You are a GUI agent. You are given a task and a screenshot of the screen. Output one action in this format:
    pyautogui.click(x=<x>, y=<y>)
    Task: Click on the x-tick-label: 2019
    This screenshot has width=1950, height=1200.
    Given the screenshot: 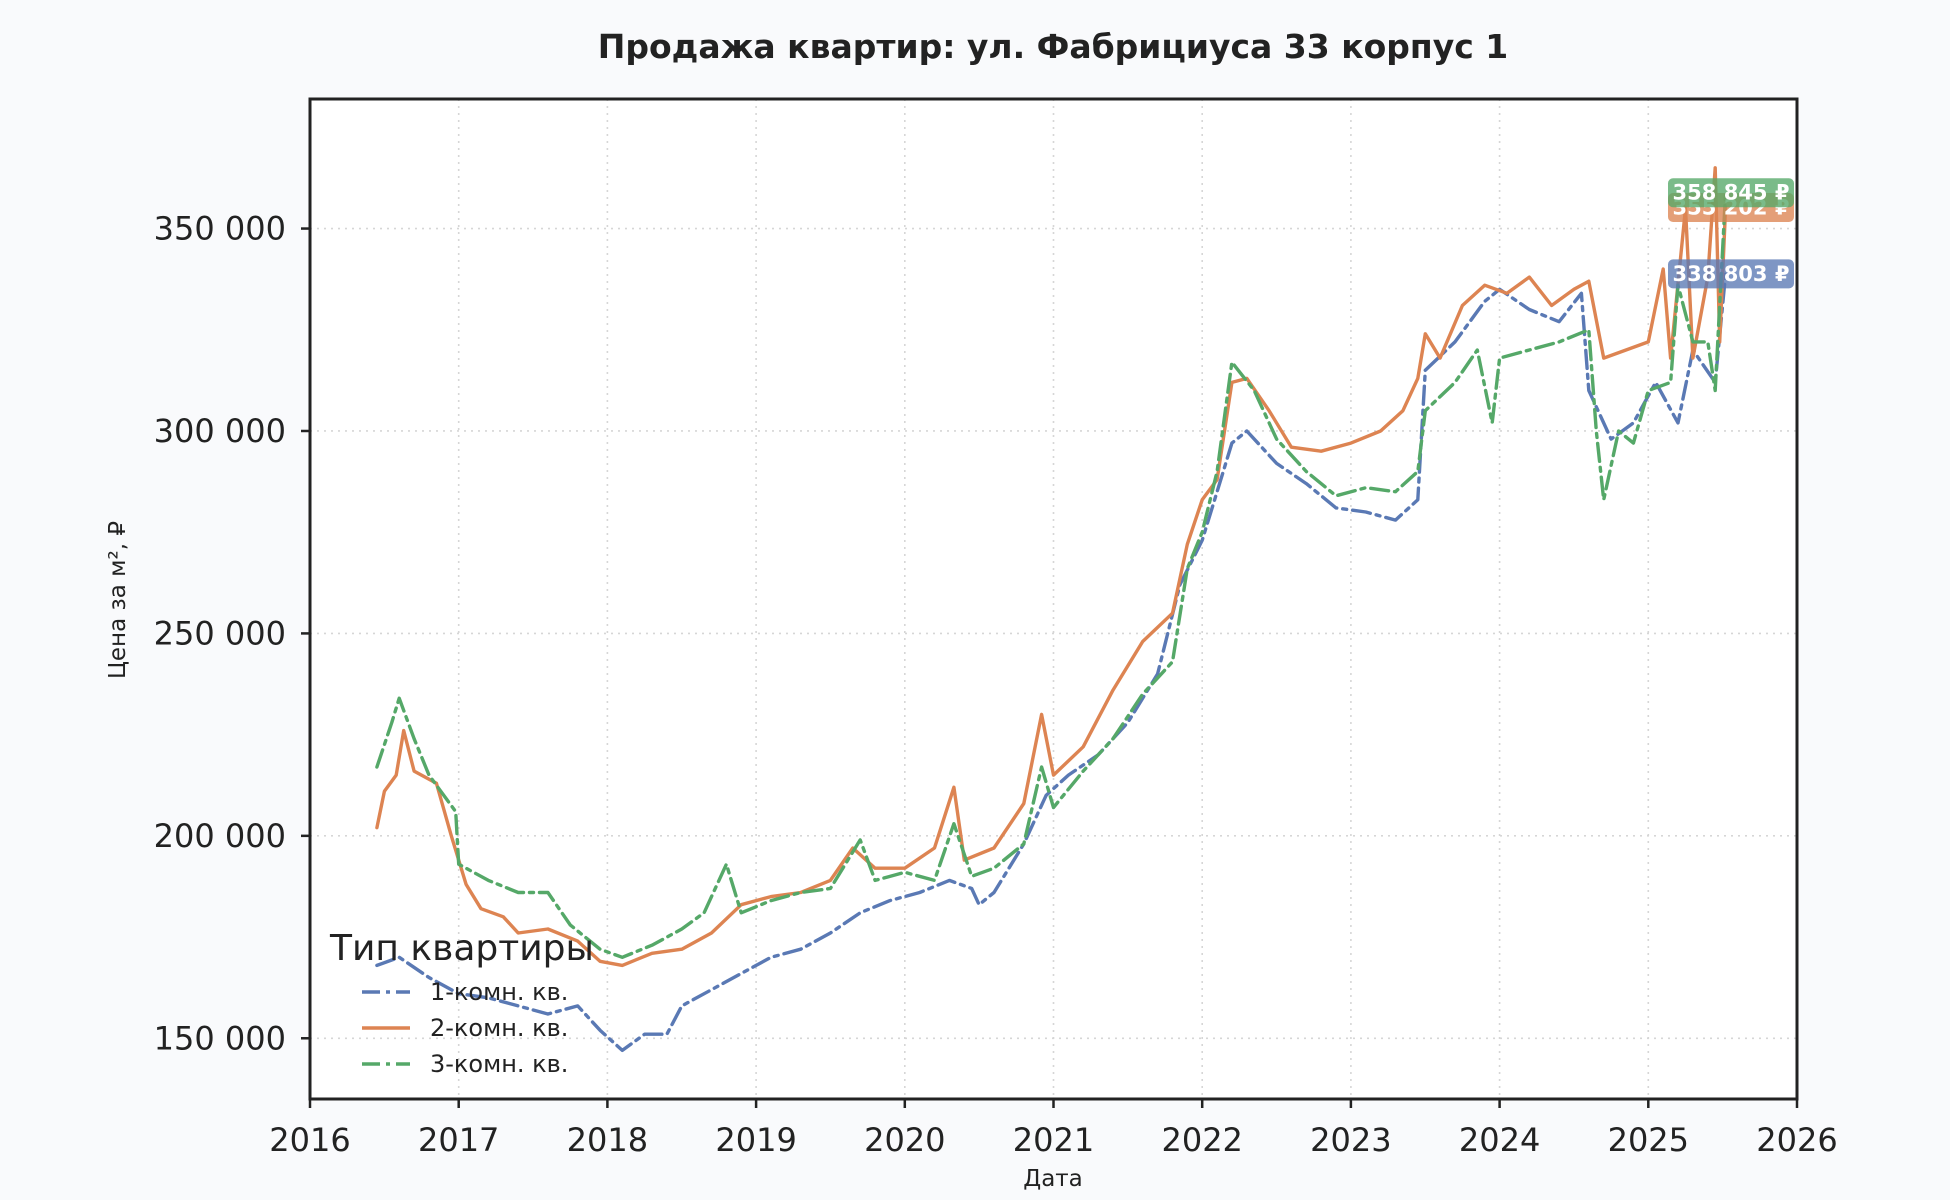 What is the action you would take?
    pyautogui.click(x=755, y=1140)
    